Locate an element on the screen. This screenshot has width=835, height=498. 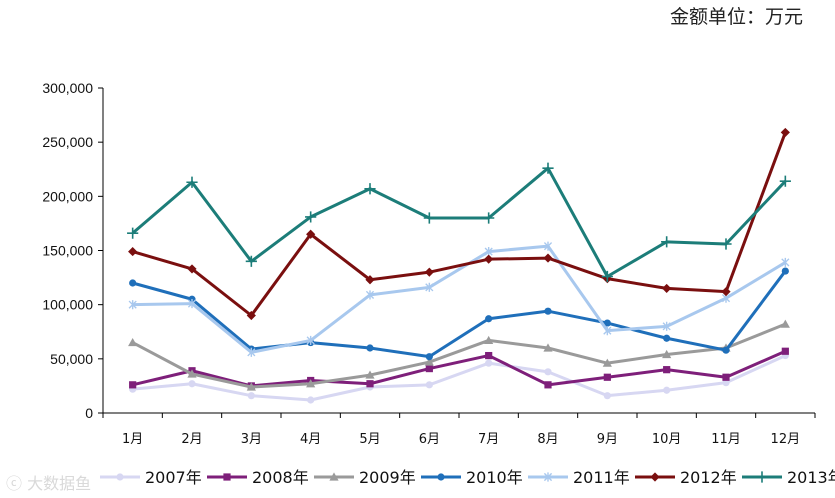
legend-label: 2009年 is located at coordinates (387, 477).